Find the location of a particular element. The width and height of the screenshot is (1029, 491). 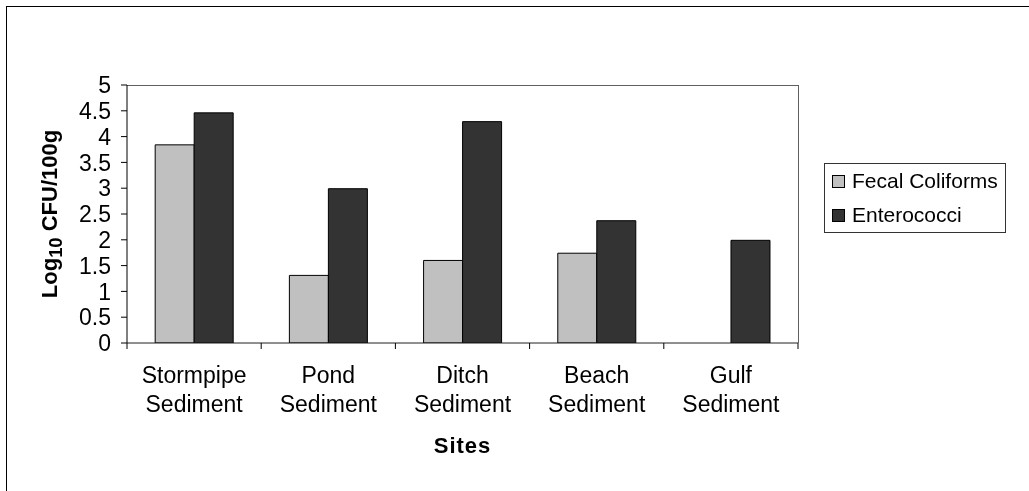

bar is located at coordinates (750, 291).